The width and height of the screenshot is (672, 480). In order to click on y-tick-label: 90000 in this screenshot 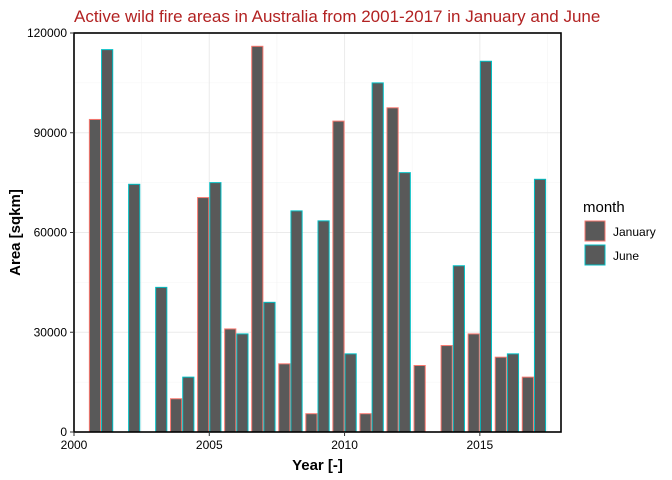, I will do `click(51, 133)`.